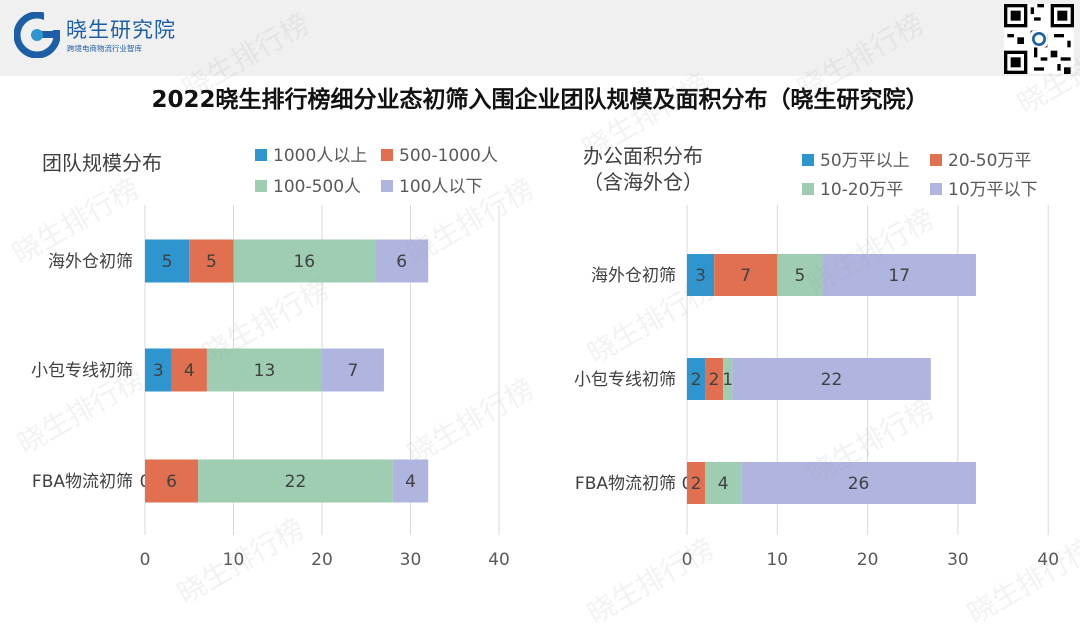 This screenshot has height=632, width=1080. I want to click on xiaosheng-g-logo-icon, so click(37, 35).